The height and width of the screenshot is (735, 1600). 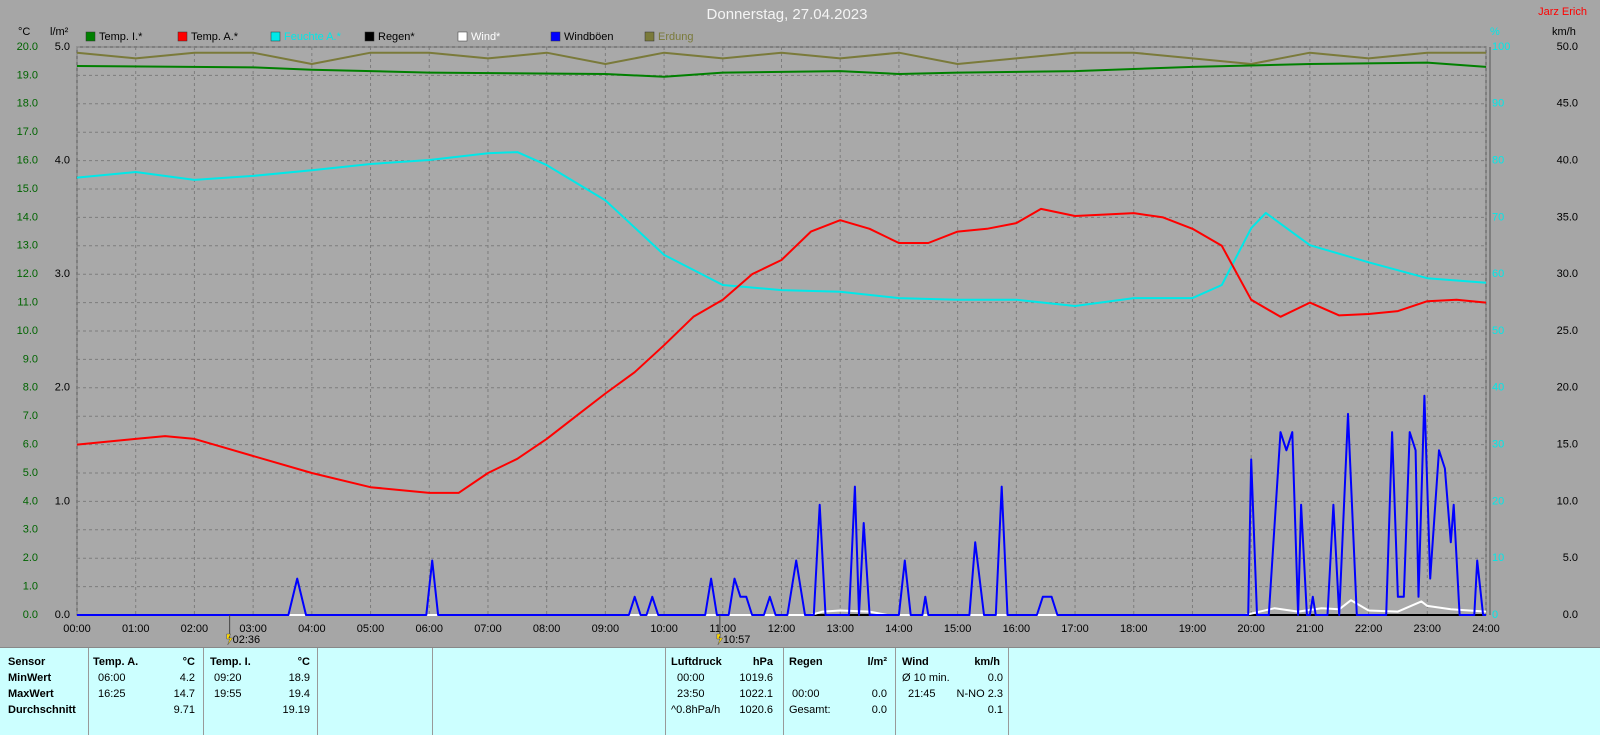 What do you see at coordinates (1369, 629) in the screenshot?
I see `x-tick-label: 22:00` at bounding box center [1369, 629].